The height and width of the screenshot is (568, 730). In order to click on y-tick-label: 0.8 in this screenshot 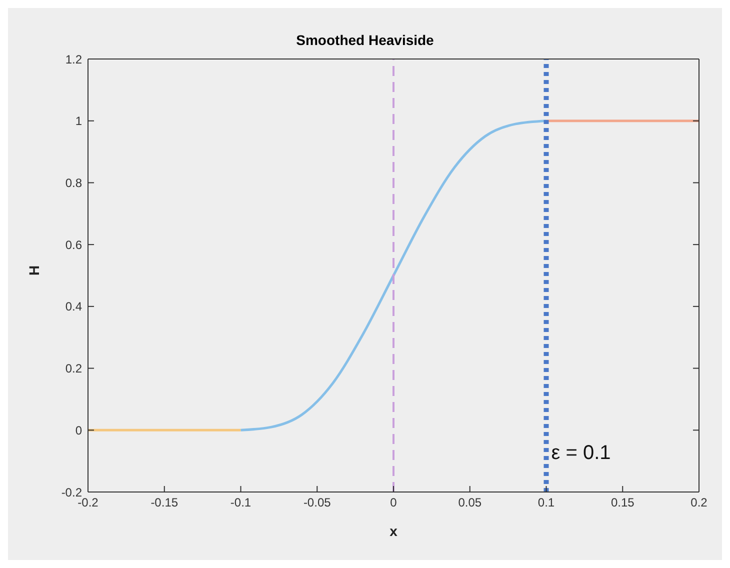, I will do `click(73, 183)`.